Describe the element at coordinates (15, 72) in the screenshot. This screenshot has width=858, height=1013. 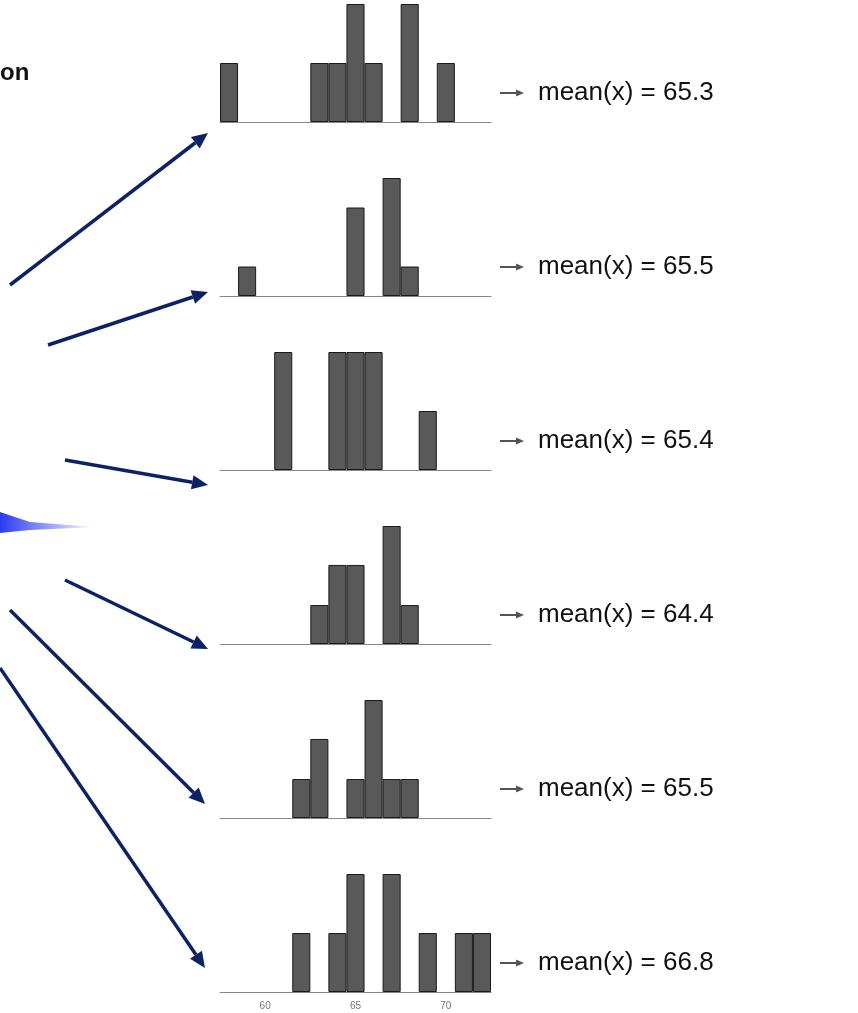
I see `text: on` at that location.